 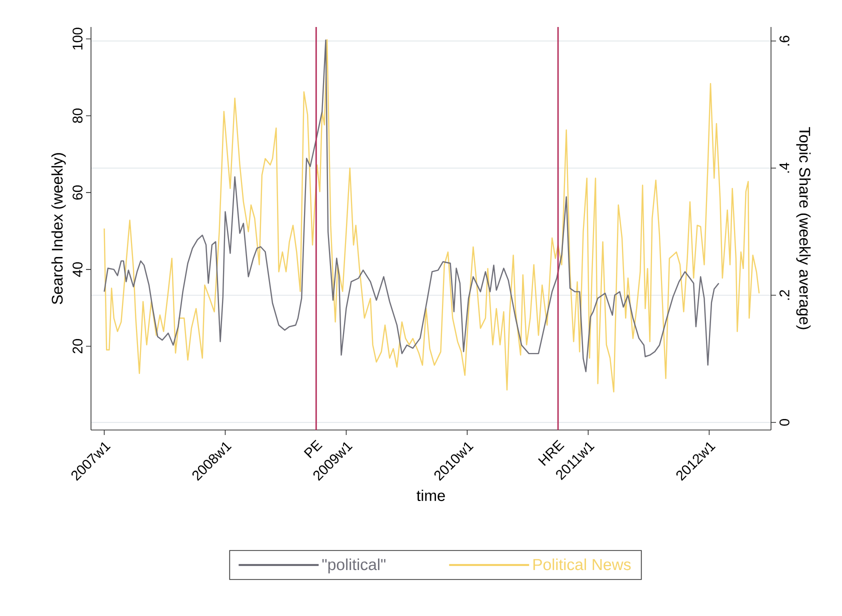 What do you see at coordinates (785, 167) in the screenshot?
I see `y2-tick-label: .4` at bounding box center [785, 167].